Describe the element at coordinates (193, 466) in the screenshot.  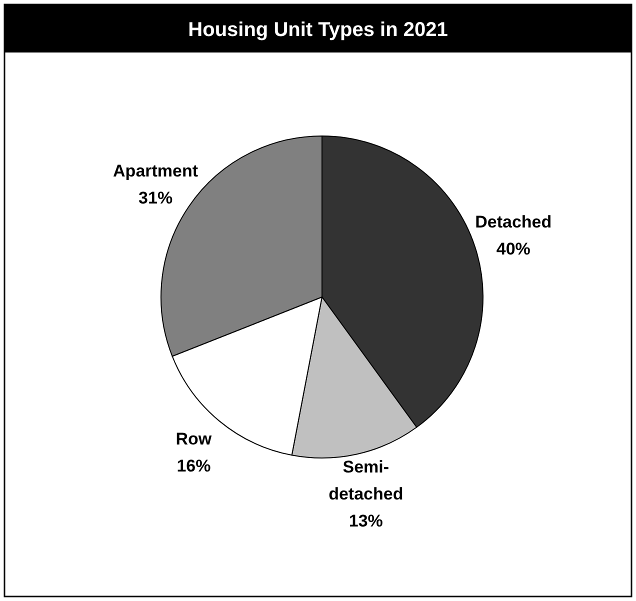
I see `data-label: 16%` at that location.